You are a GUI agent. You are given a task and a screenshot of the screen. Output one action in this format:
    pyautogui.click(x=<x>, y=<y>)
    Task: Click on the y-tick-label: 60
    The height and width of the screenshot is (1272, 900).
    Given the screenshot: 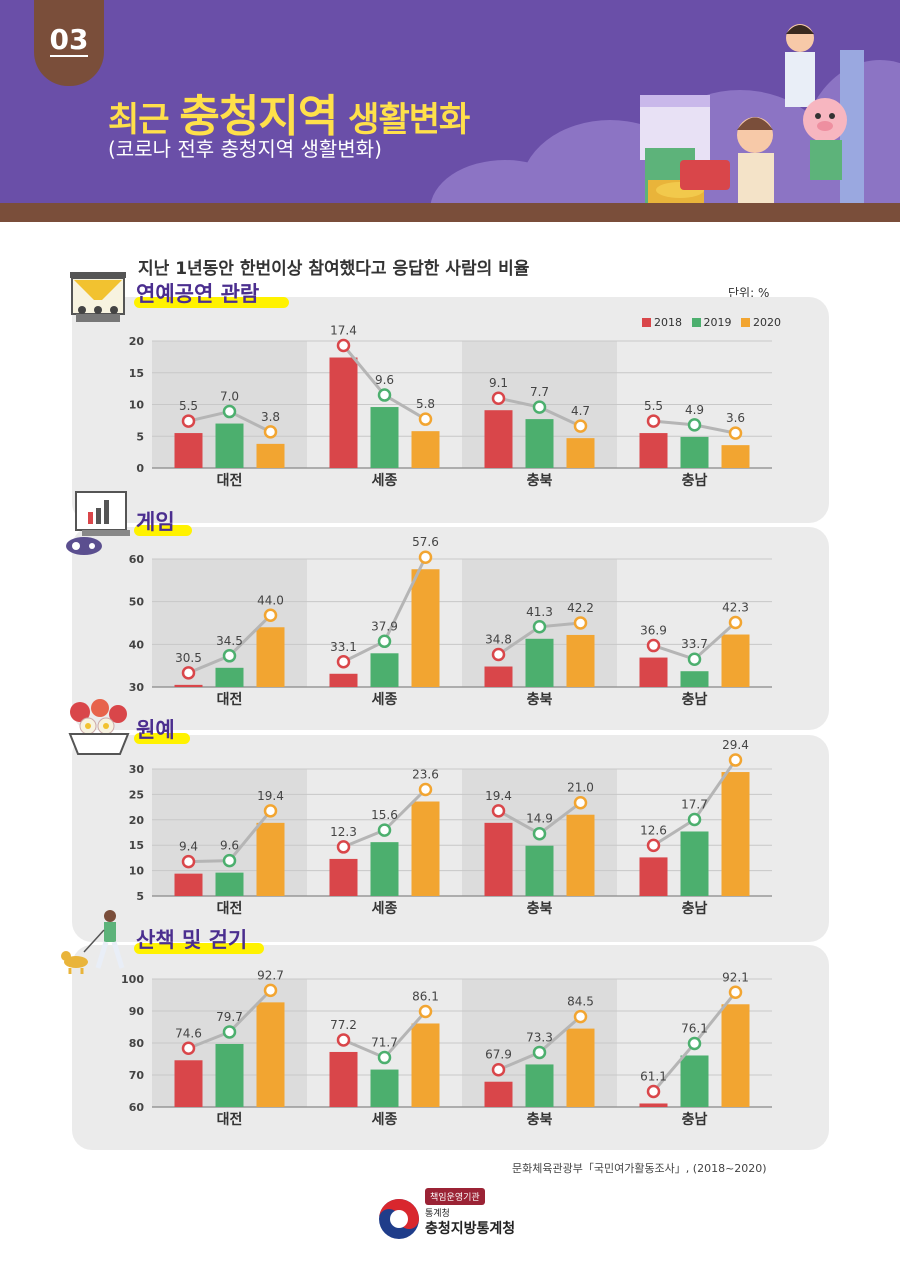 What is the action you would take?
    pyautogui.click(x=137, y=559)
    